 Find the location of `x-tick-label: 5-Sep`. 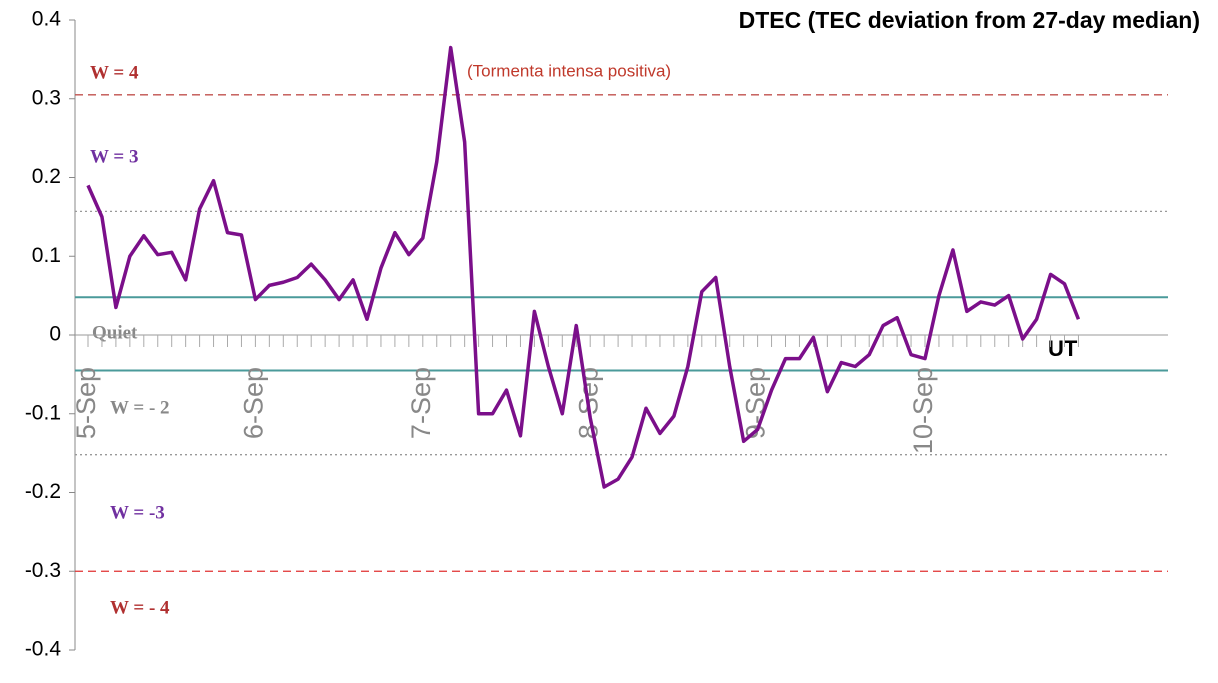

x-tick-label: 5-Sep is located at coordinates (86, 403).